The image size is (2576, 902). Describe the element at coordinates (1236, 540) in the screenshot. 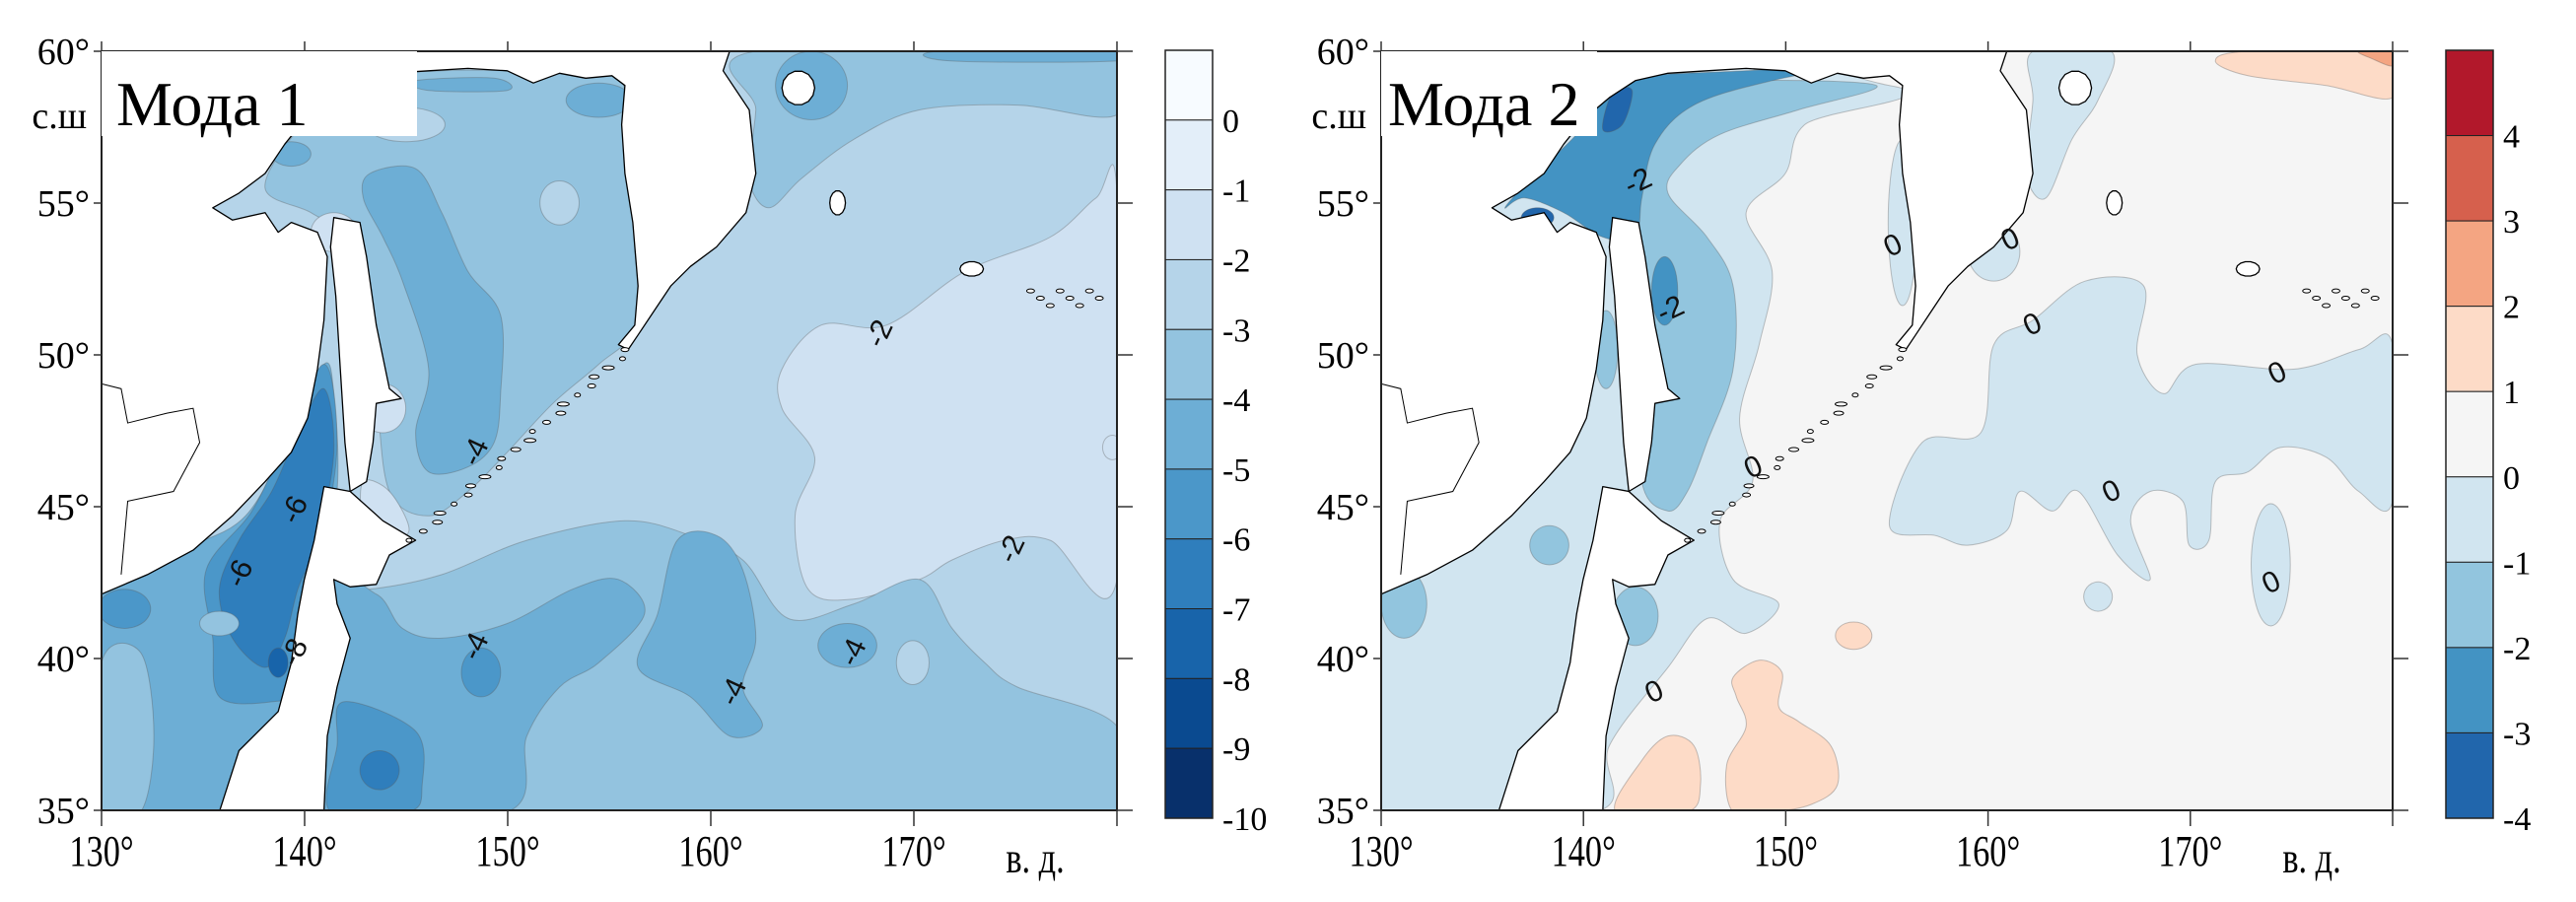

I see `colorbar-tick-label: -6` at that location.